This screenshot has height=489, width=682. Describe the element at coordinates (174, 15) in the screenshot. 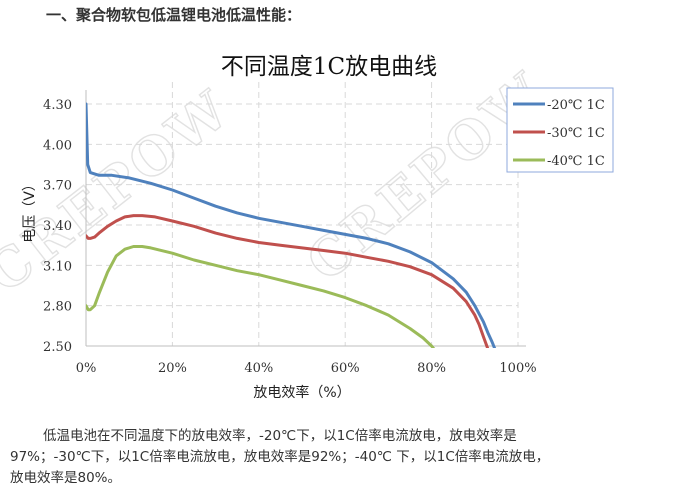

I see `section-heading: 一、聚合物软包低温锂电池低温性能：` at that location.